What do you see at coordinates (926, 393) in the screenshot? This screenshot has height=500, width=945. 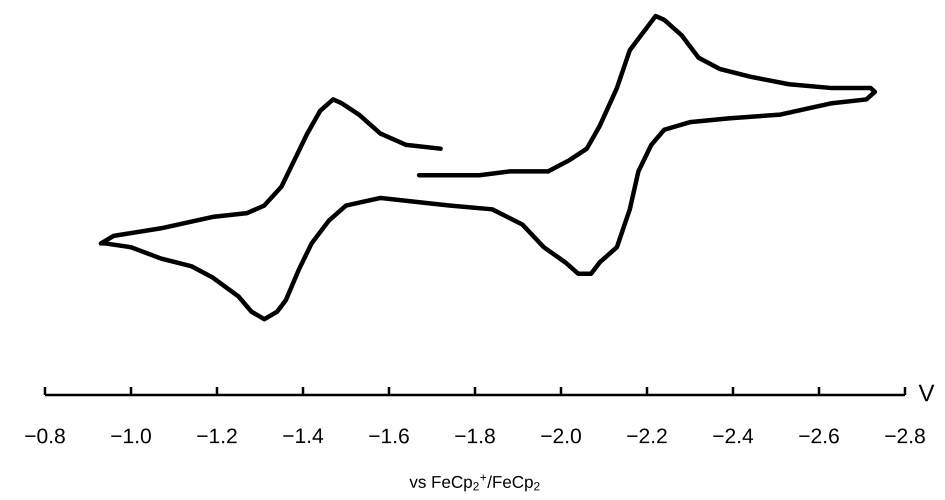 I see `x-axis-title: V` at bounding box center [926, 393].